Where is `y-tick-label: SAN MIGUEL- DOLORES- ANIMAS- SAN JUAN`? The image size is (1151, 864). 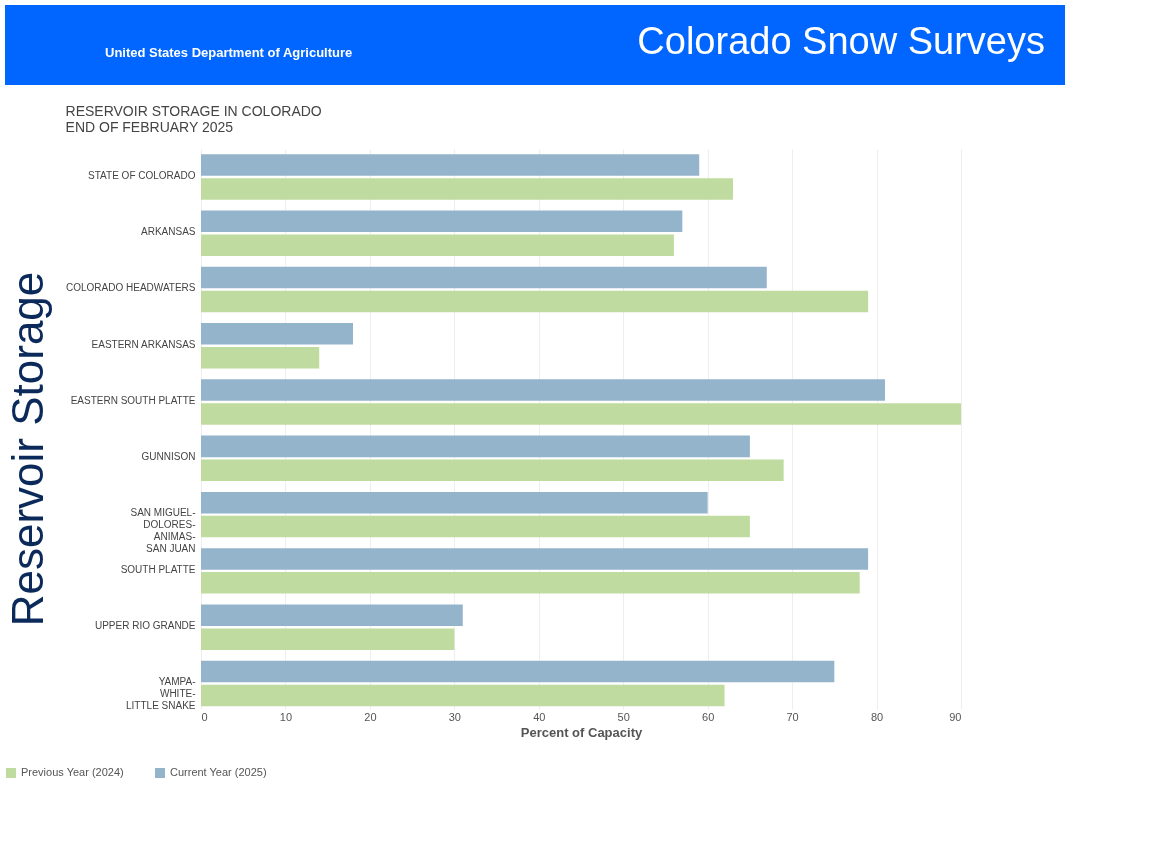 y-tick-label: SAN MIGUEL- DOLORES- ANIMAS- SAN JUAN is located at coordinates (163, 531).